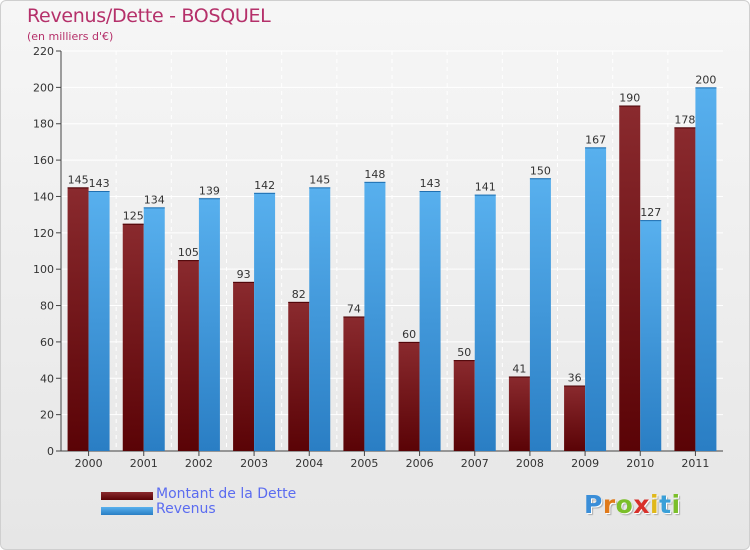  I want to click on bar-dette-2002, so click(188, 355).